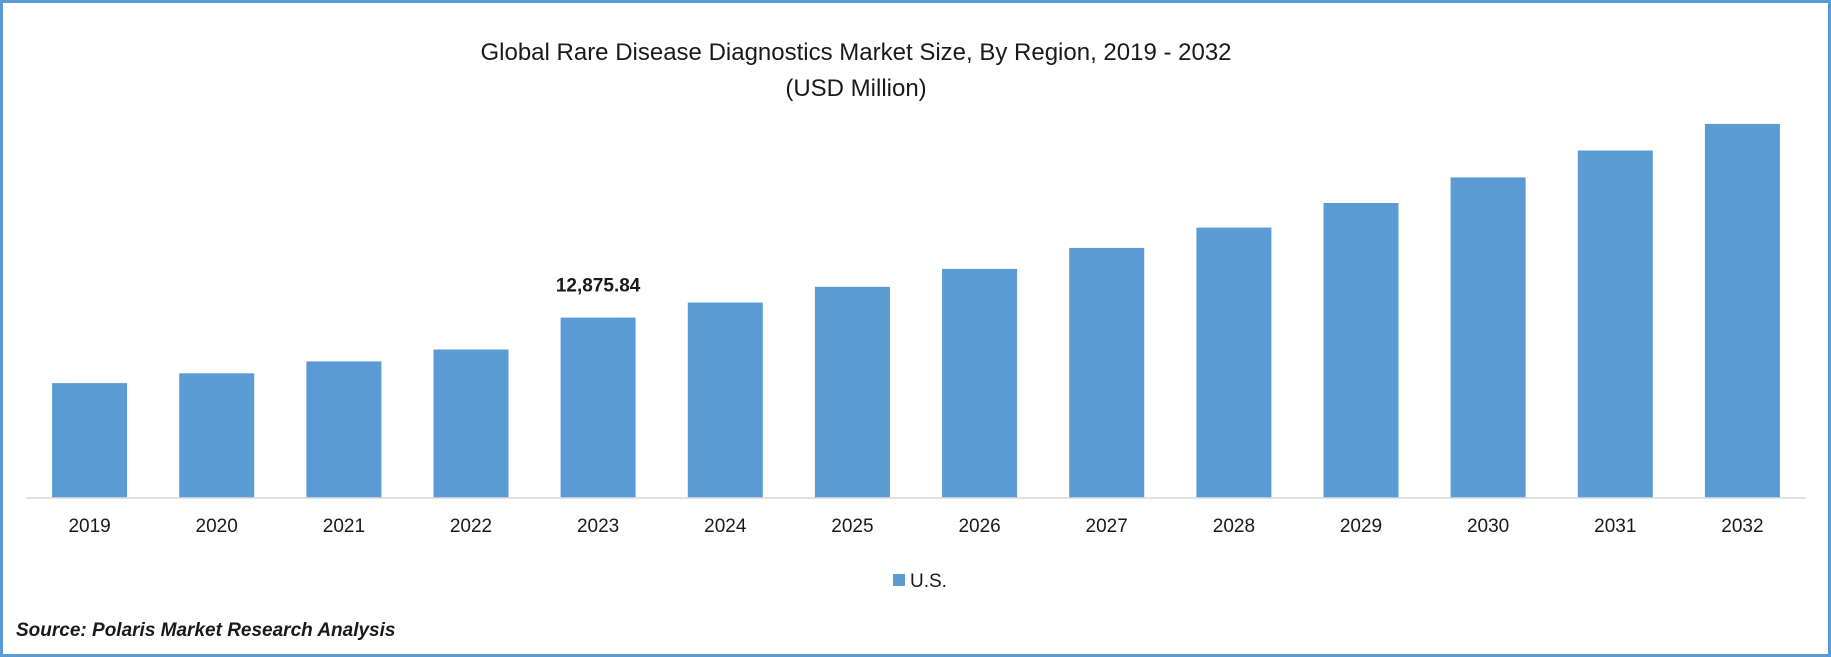 This screenshot has width=1831, height=657. Describe the element at coordinates (598, 526) in the screenshot. I see `x-tick-label-2023: 2023` at that location.